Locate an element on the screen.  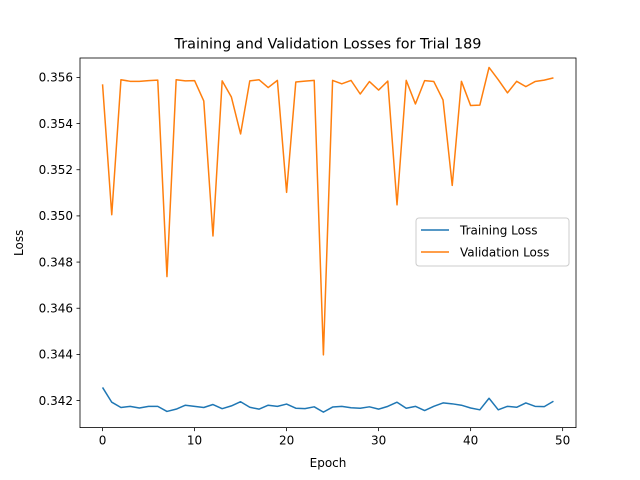
legend: Training Loss Validation Loss is located at coordinates (492, 242).